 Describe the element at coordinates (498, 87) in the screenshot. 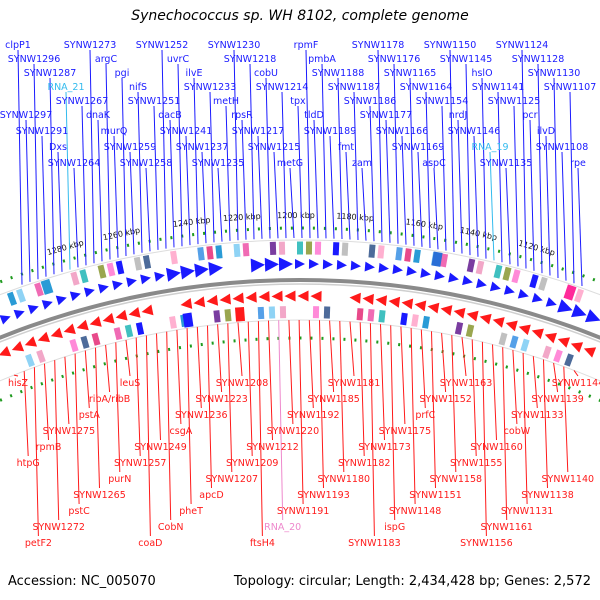

I see `gene-label-synw1141: SYNW1141` at that location.